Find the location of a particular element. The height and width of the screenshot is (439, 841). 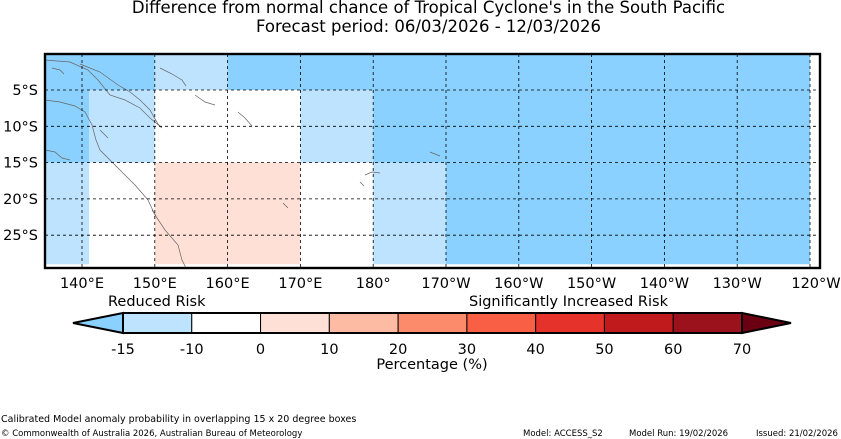

lat-tick-label: 10°S is located at coordinates (20, 127).